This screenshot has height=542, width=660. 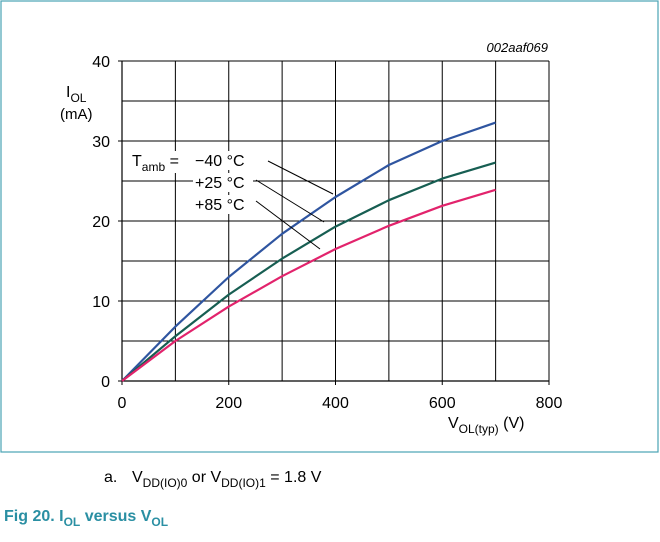 What do you see at coordinates (122, 403) in the screenshot?
I see `x-tick-label: 0` at bounding box center [122, 403].